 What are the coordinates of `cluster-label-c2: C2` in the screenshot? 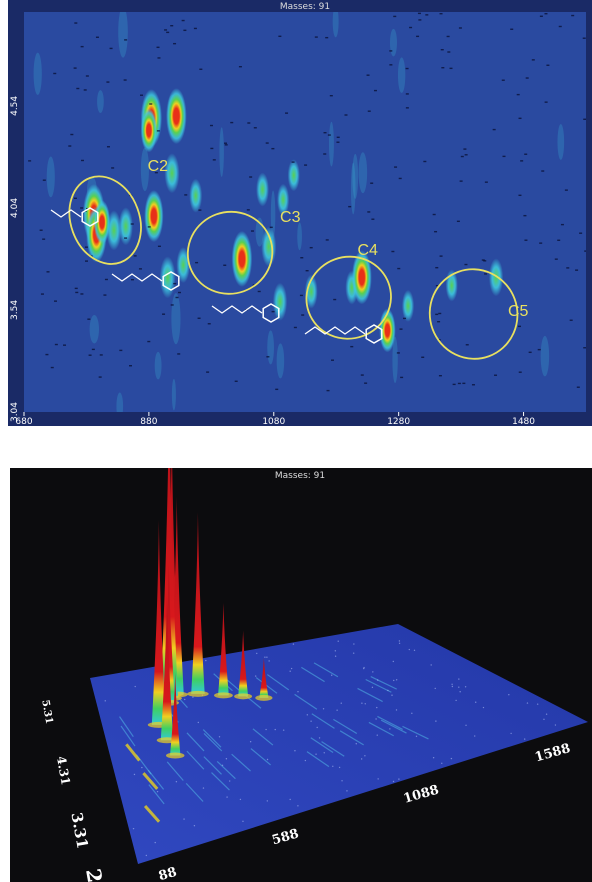 It's located at (158, 166).